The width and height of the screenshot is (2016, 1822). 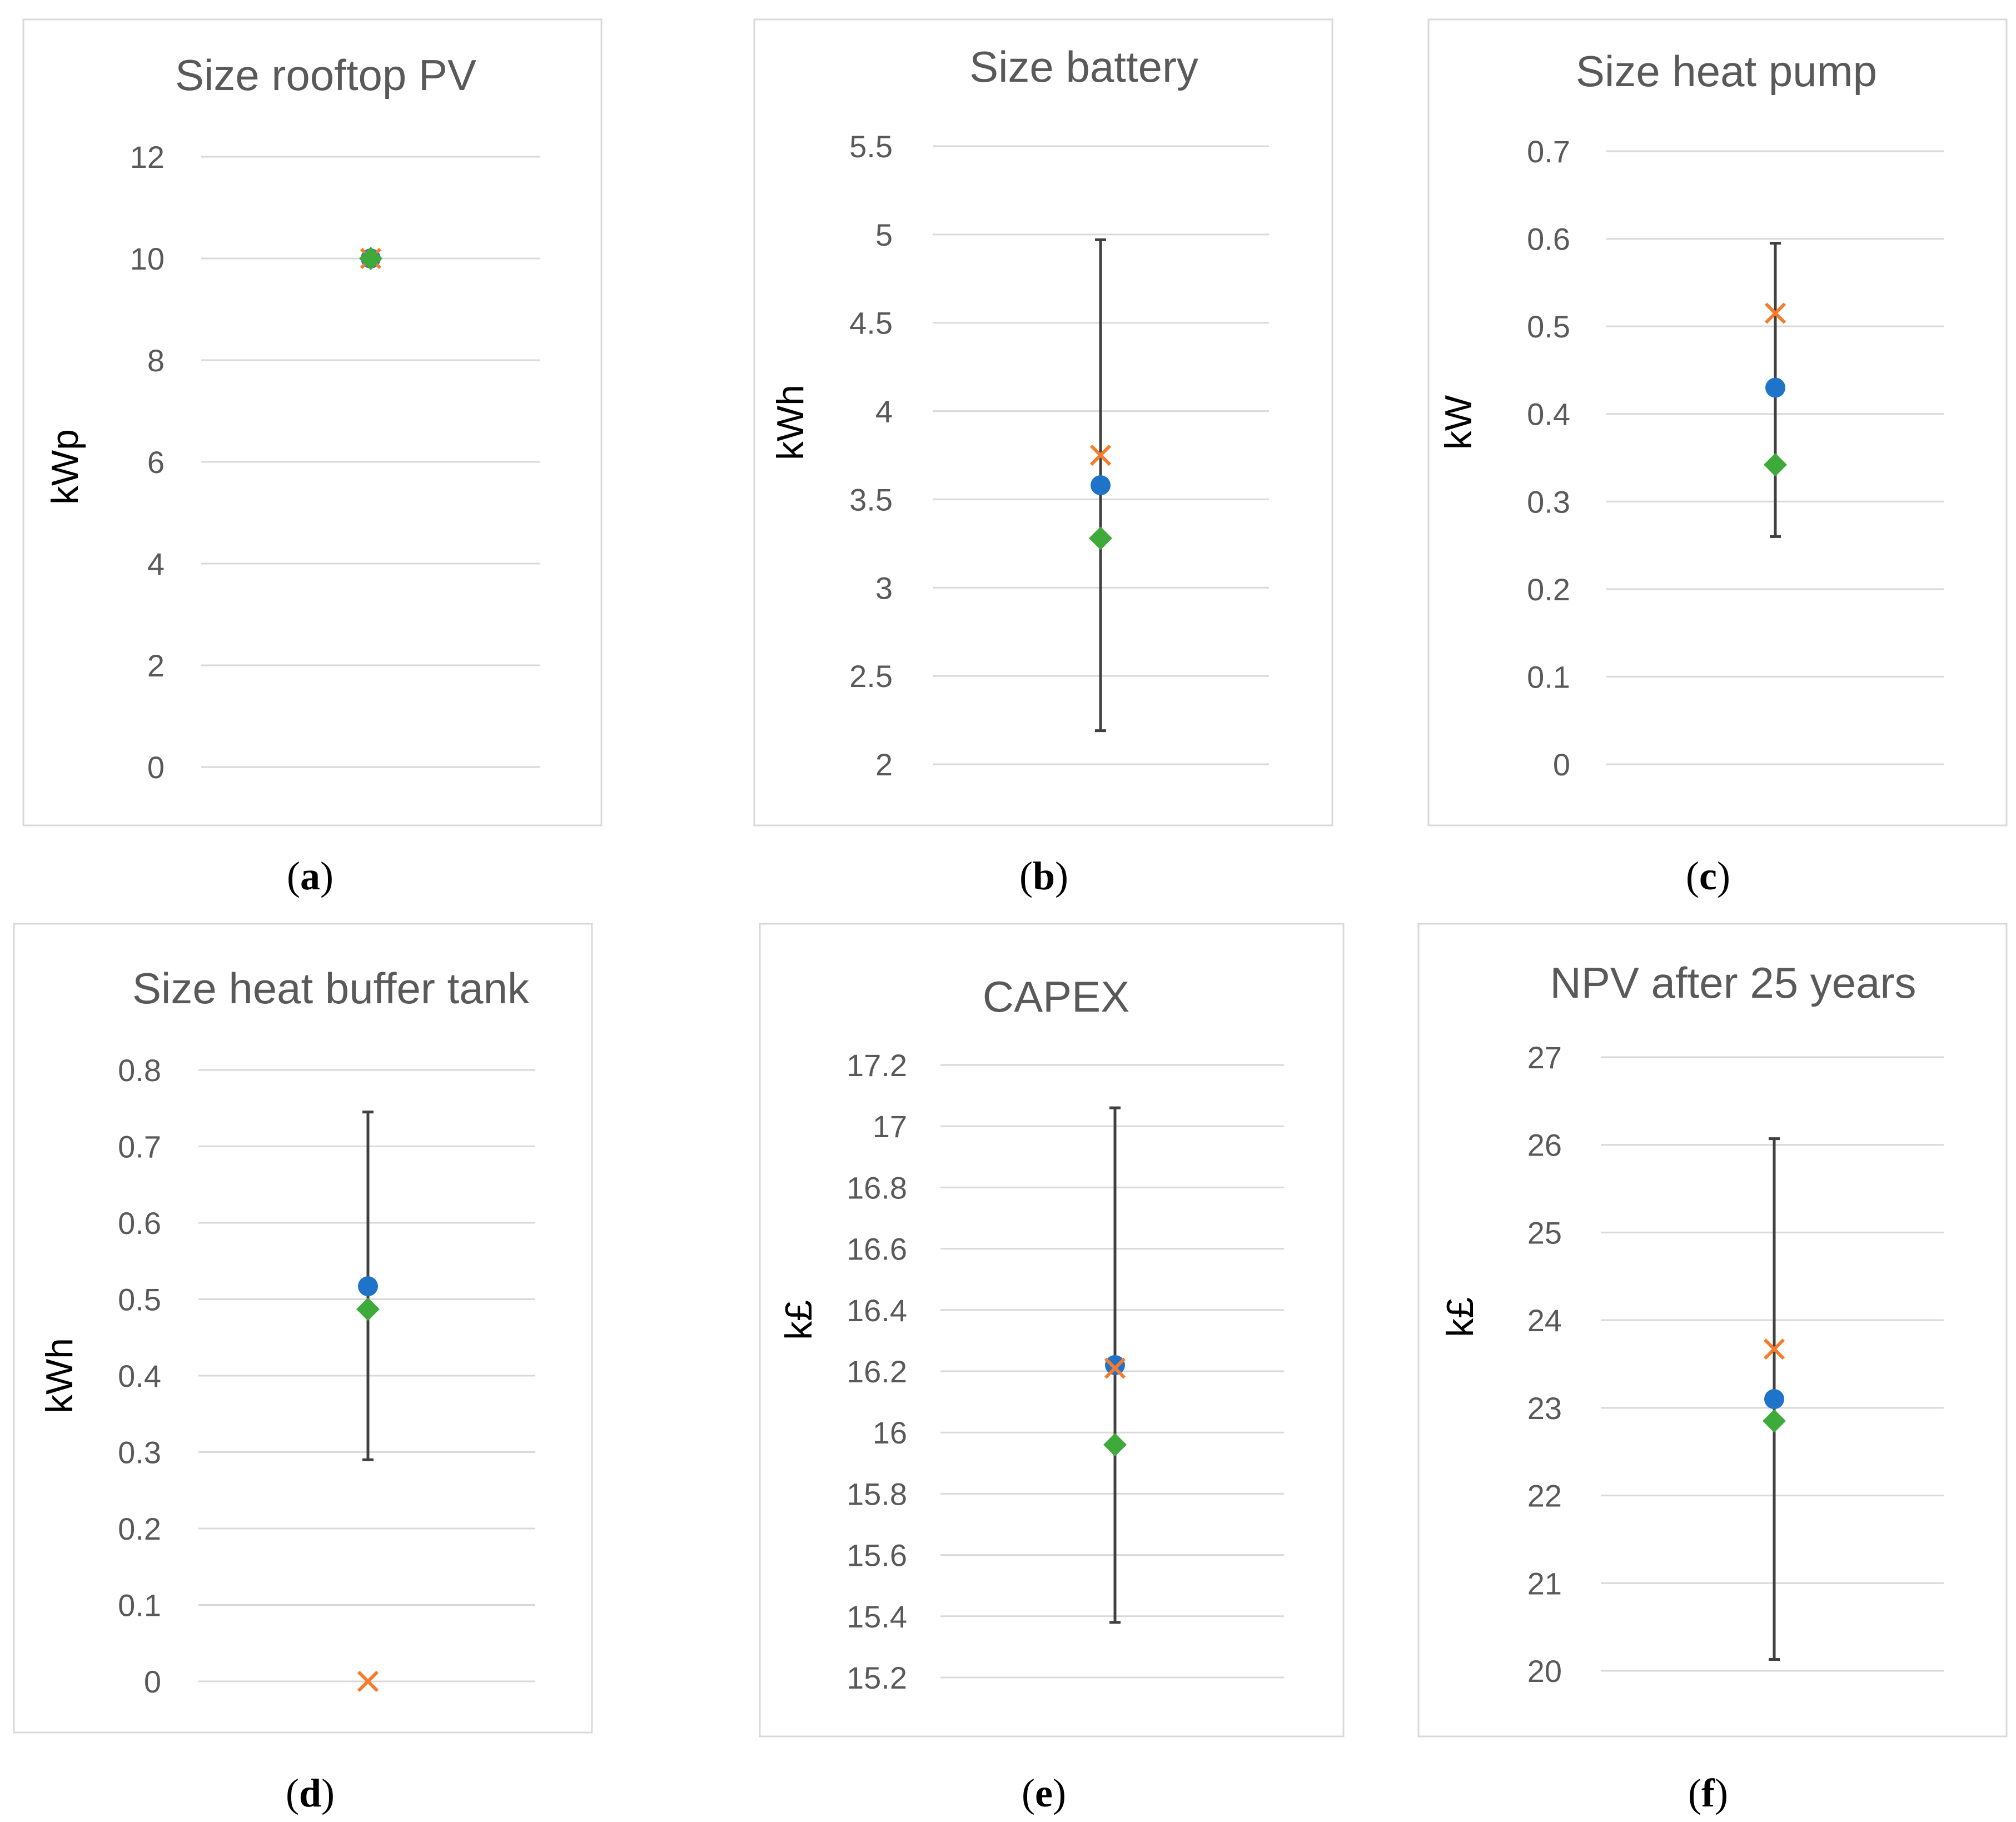 What do you see at coordinates (65, 467) in the screenshot?
I see `y-axis-label: kWp` at bounding box center [65, 467].